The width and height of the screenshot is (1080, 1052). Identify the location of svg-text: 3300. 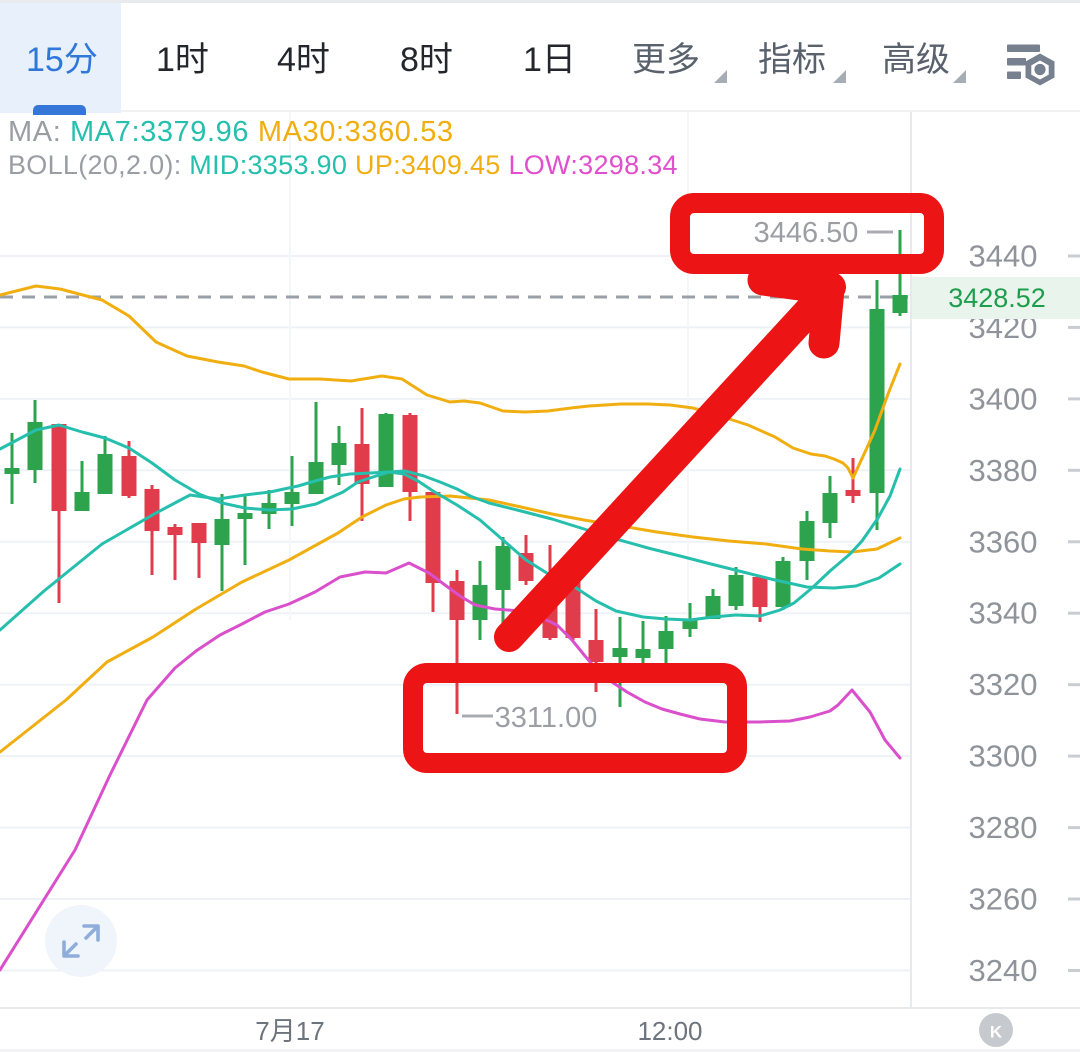
(1003, 756).